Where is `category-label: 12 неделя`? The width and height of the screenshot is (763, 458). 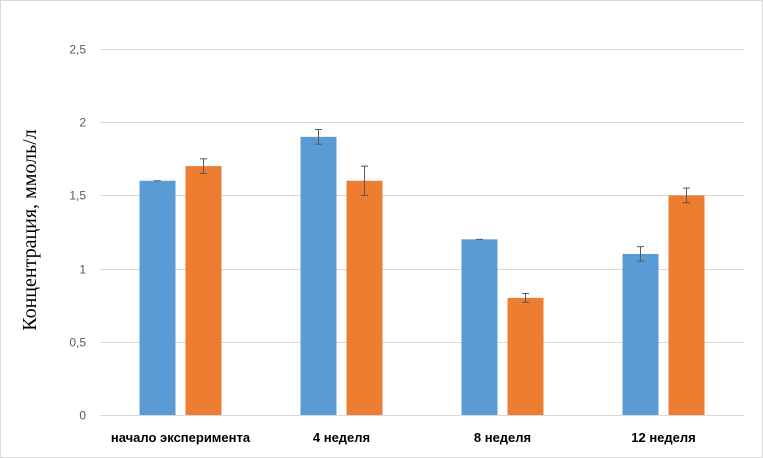 category-label: 12 неделя is located at coordinates (663, 437).